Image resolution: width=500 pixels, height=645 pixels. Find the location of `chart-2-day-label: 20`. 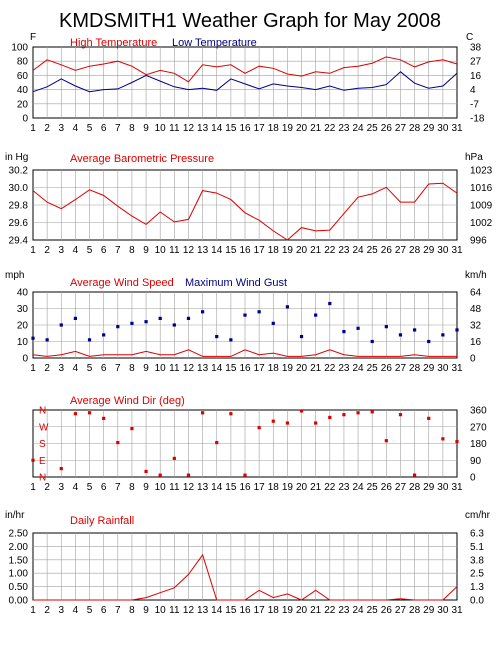

chart-2-day-label: 20 is located at coordinates (302, 250).